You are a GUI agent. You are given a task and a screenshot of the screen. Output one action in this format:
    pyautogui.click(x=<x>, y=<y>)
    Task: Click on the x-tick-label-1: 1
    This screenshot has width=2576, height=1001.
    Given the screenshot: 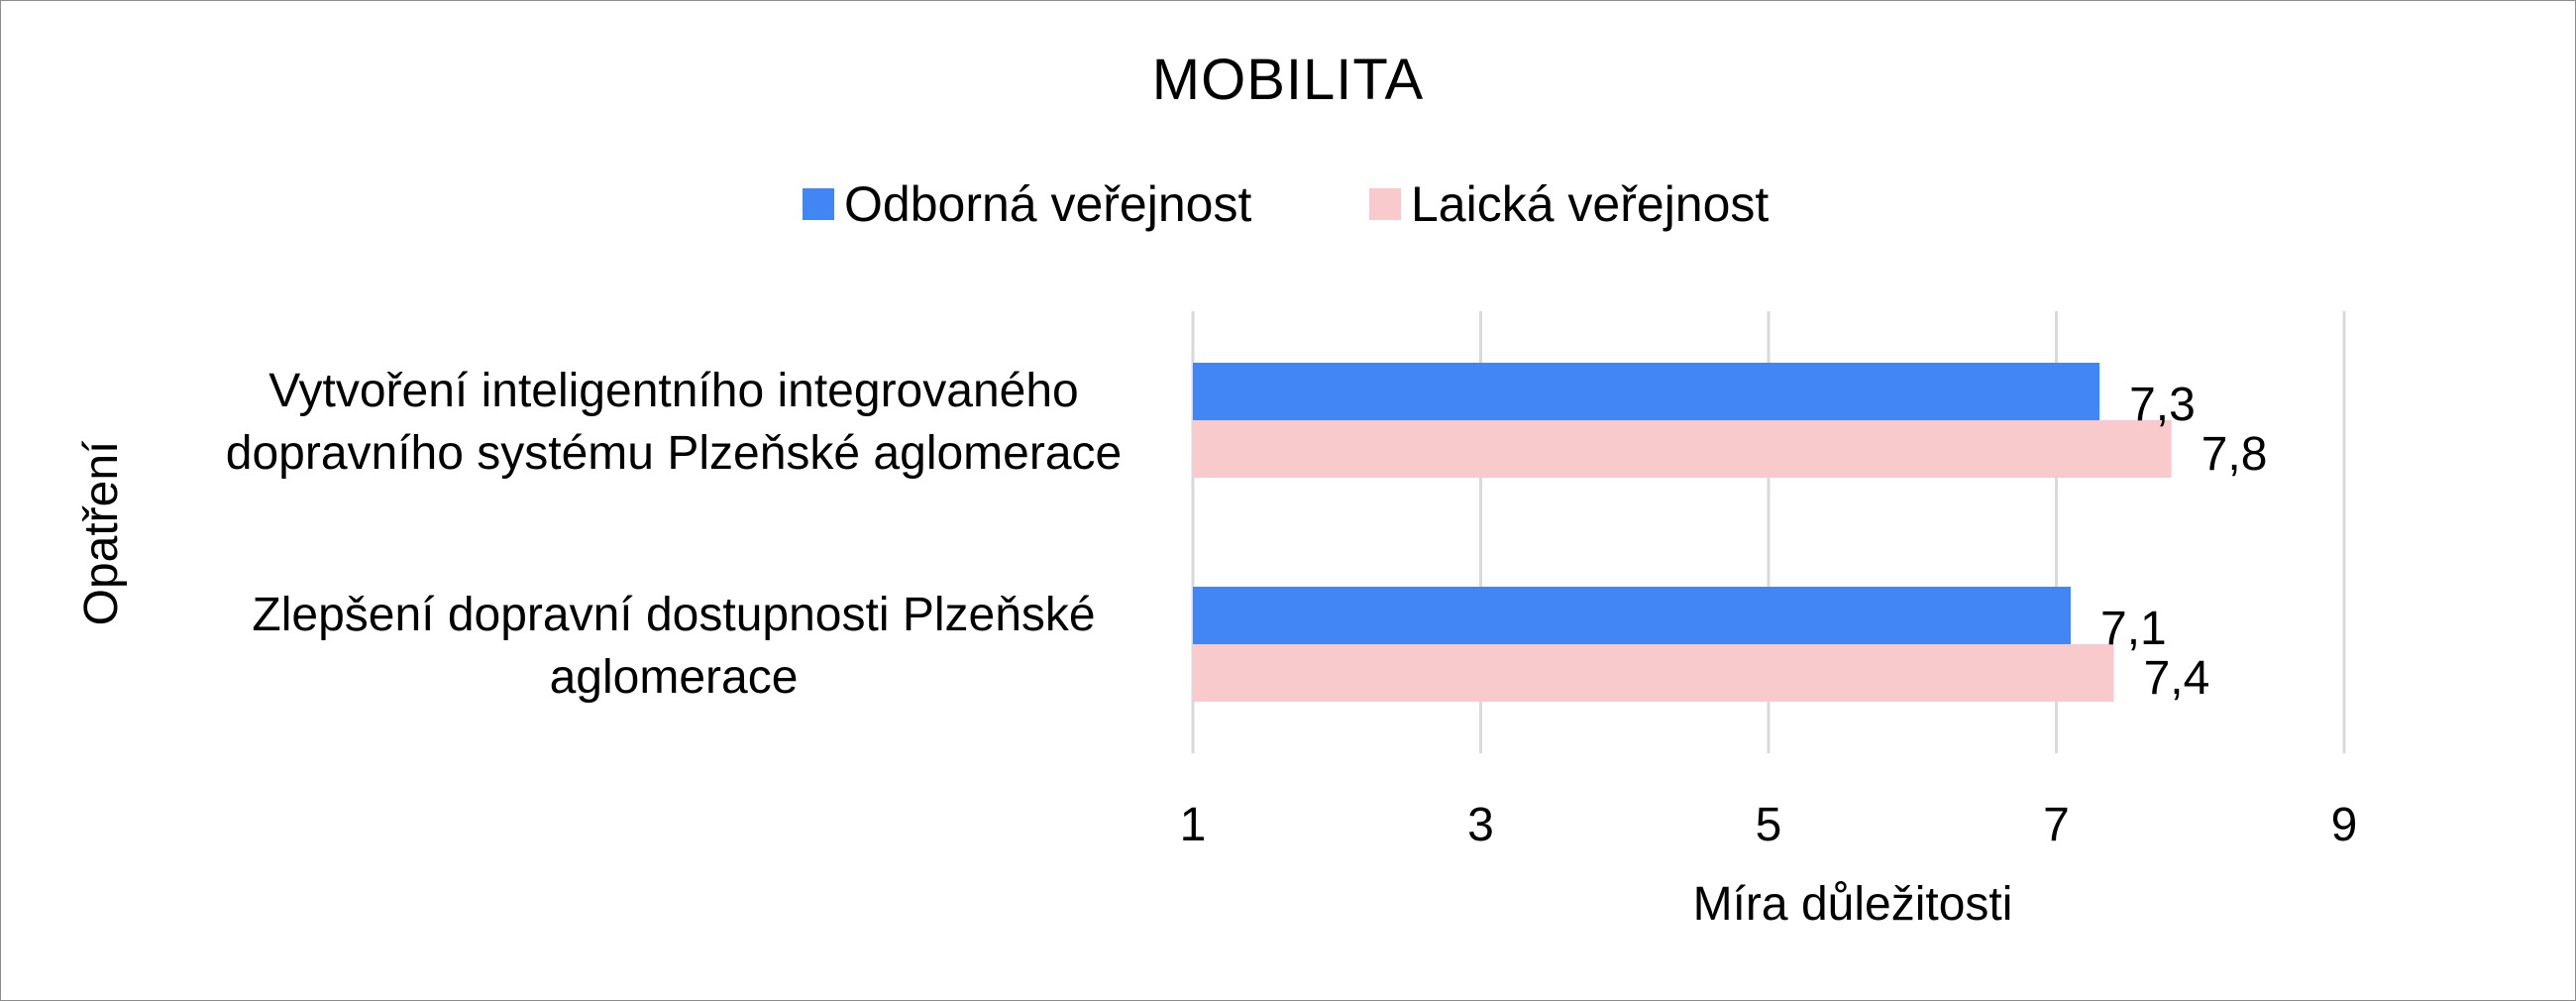 What is the action you would take?
    pyautogui.click(x=1194, y=825)
    